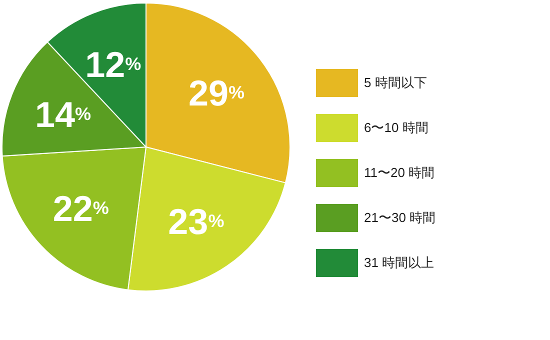 This screenshot has height=340, width=550. I want to click on data-label: 23%, so click(196, 221).